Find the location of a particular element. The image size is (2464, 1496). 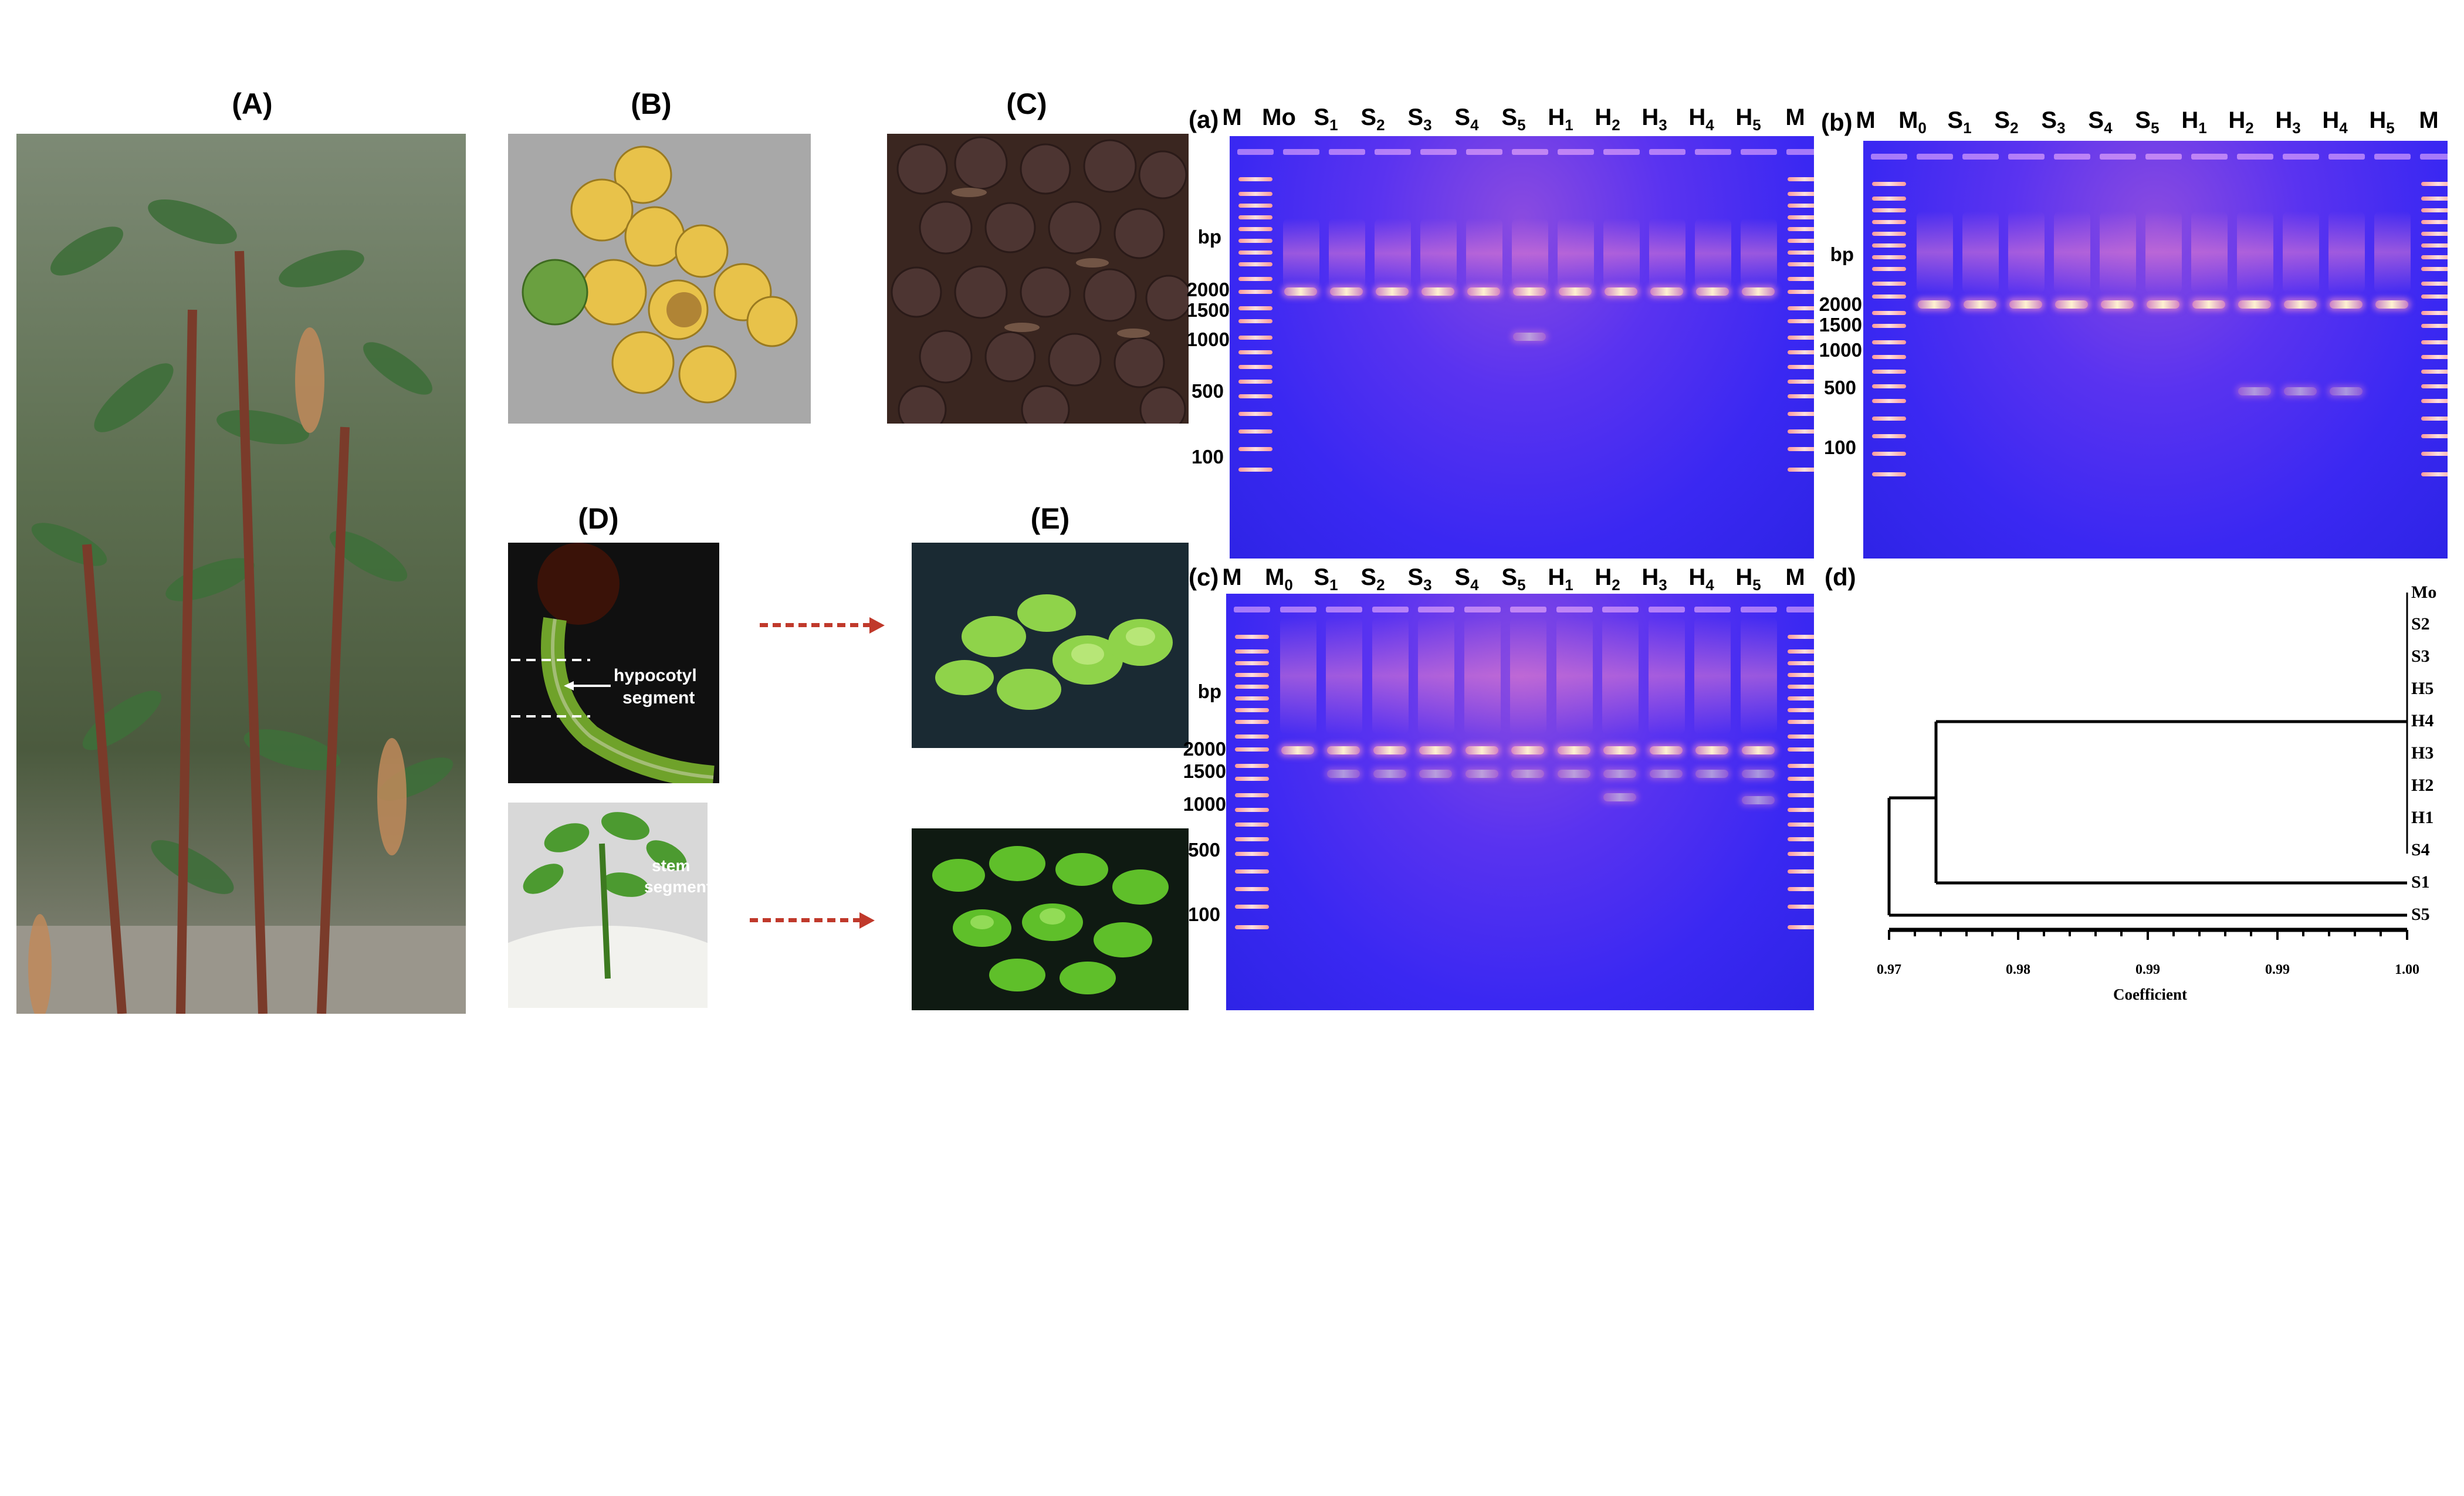

lane-label-S2: S2 is located at coordinates (2006, 122).